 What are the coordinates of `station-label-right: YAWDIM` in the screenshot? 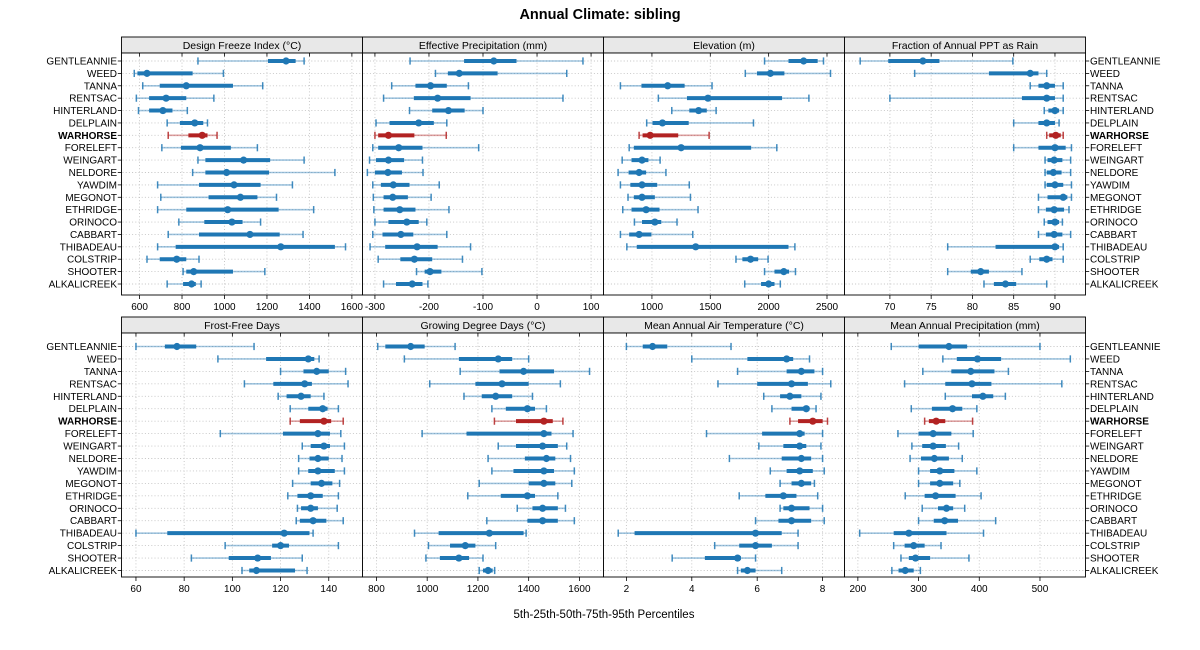 It's located at (1110, 185).